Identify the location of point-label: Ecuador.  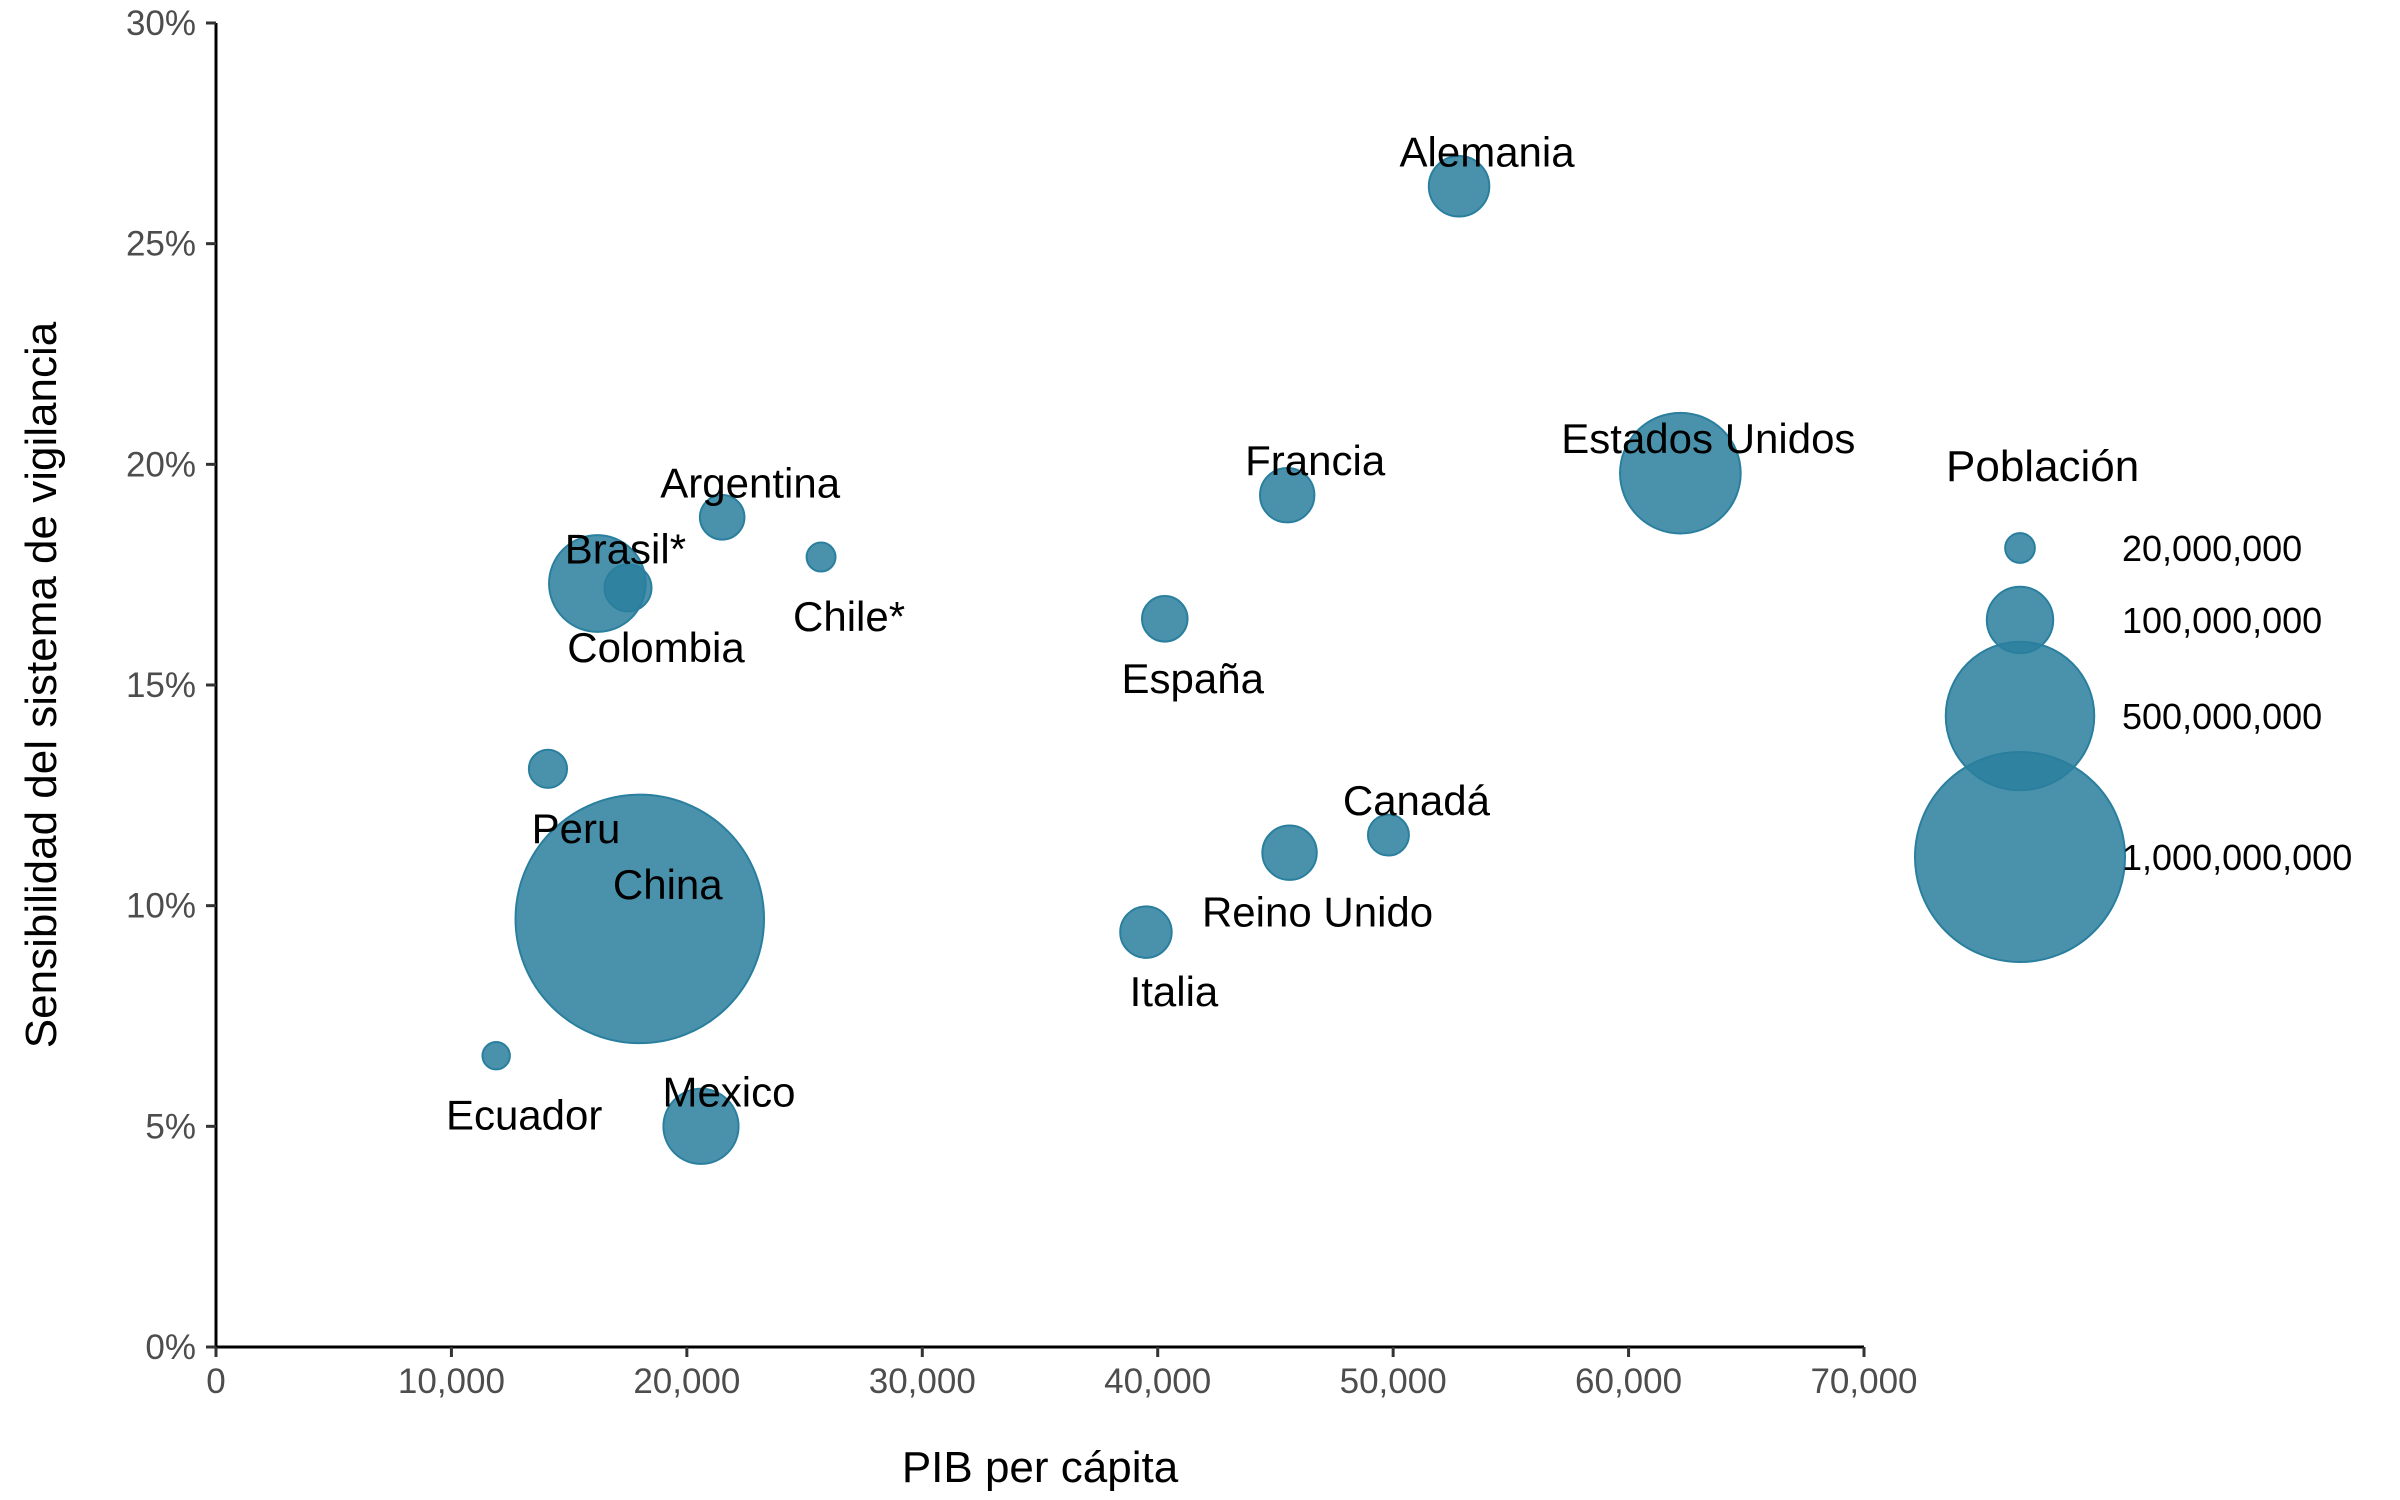
(524, 1115).